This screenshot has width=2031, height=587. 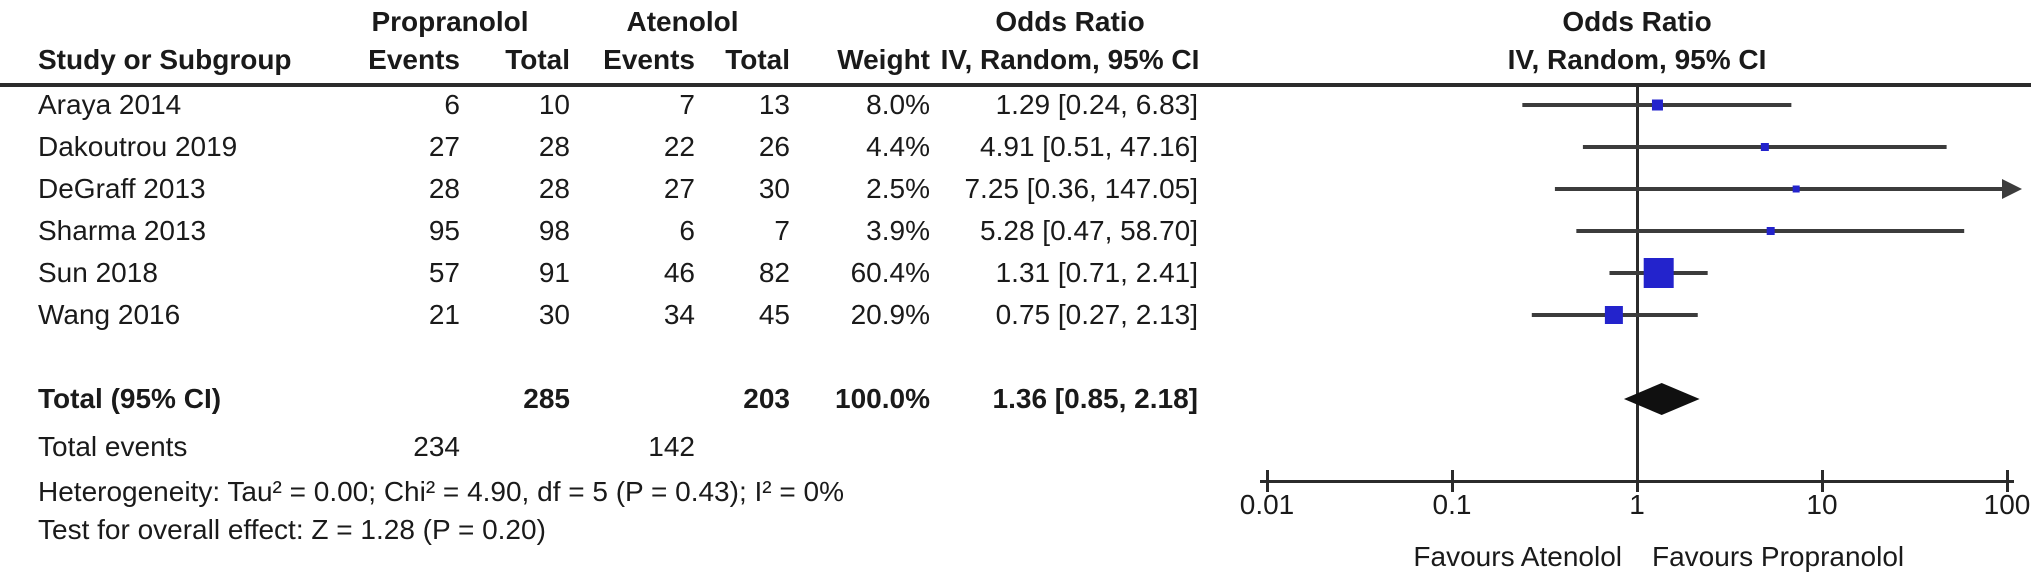 What do you see at coordinates (774, 314) in the screenshot?
I see `total2-cell: 45` at bounding box center [774, 314].